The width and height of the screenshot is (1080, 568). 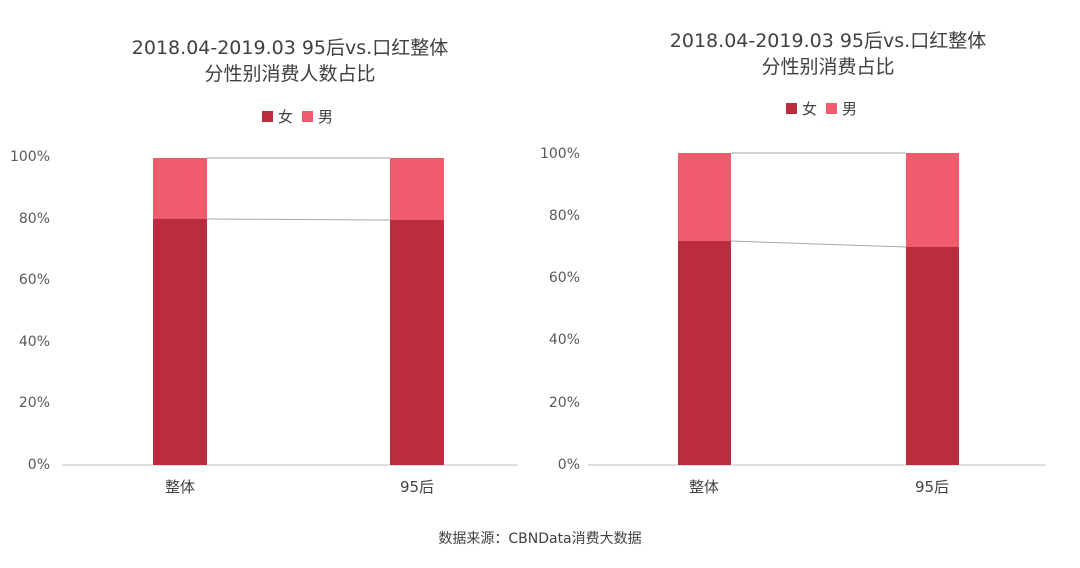 What do you see at coordinates (831, 108) in the screenshot?
I see `chart-2-legend-male-swatch` at bounding box center [831, 108].